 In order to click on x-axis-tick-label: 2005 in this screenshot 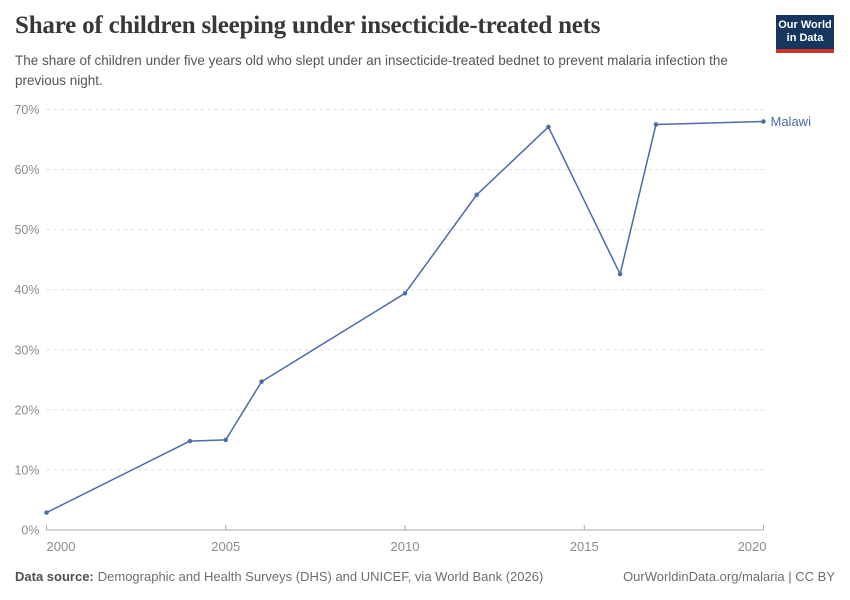, I will do `click(225, 546)`.